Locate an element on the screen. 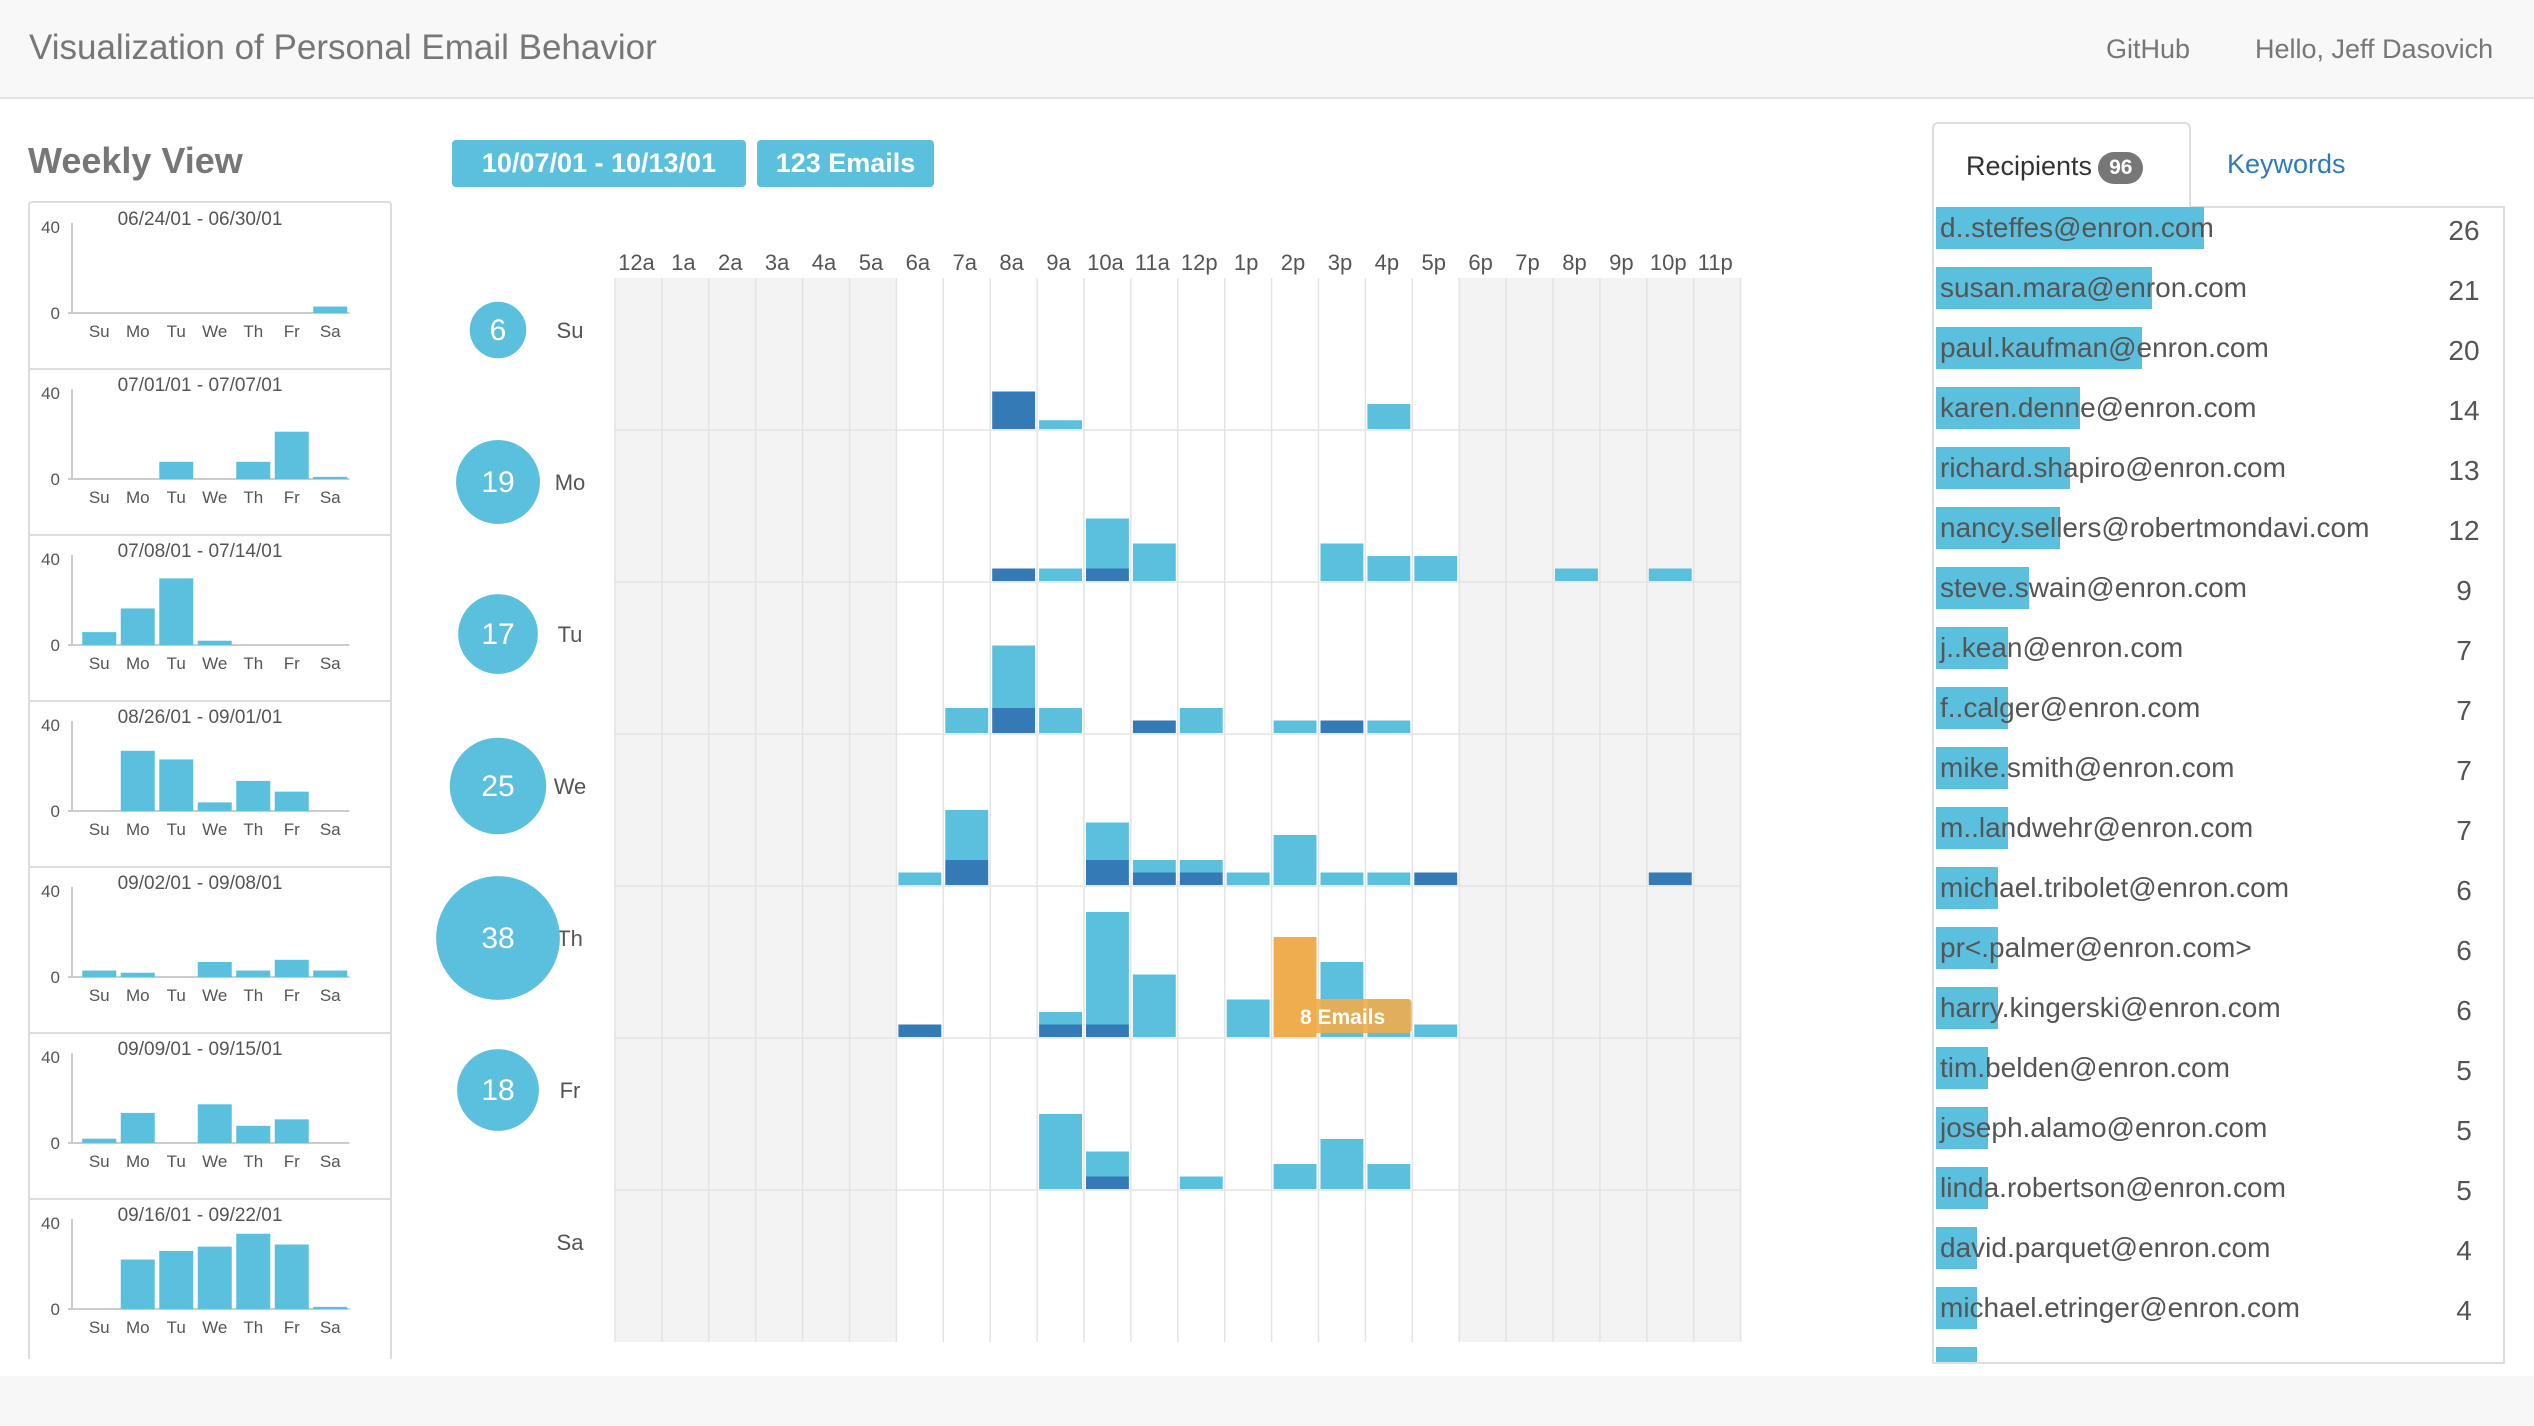  recipient-row: f..calger@enron.com 7 is located at coordinates (2218, 708).